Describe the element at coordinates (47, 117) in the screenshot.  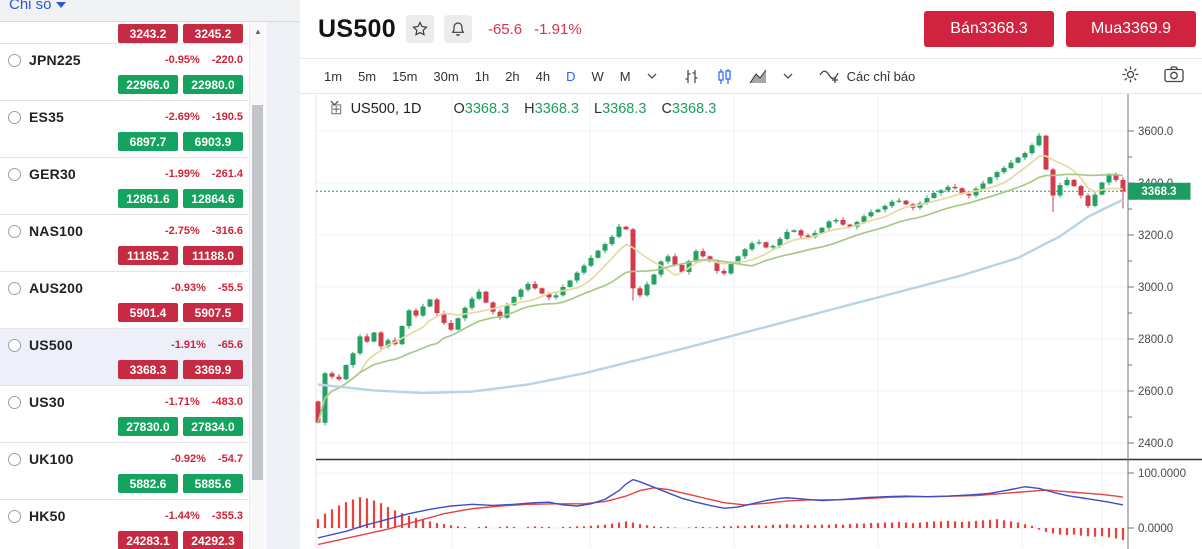
I see `symbol-label: ES35` at that location.